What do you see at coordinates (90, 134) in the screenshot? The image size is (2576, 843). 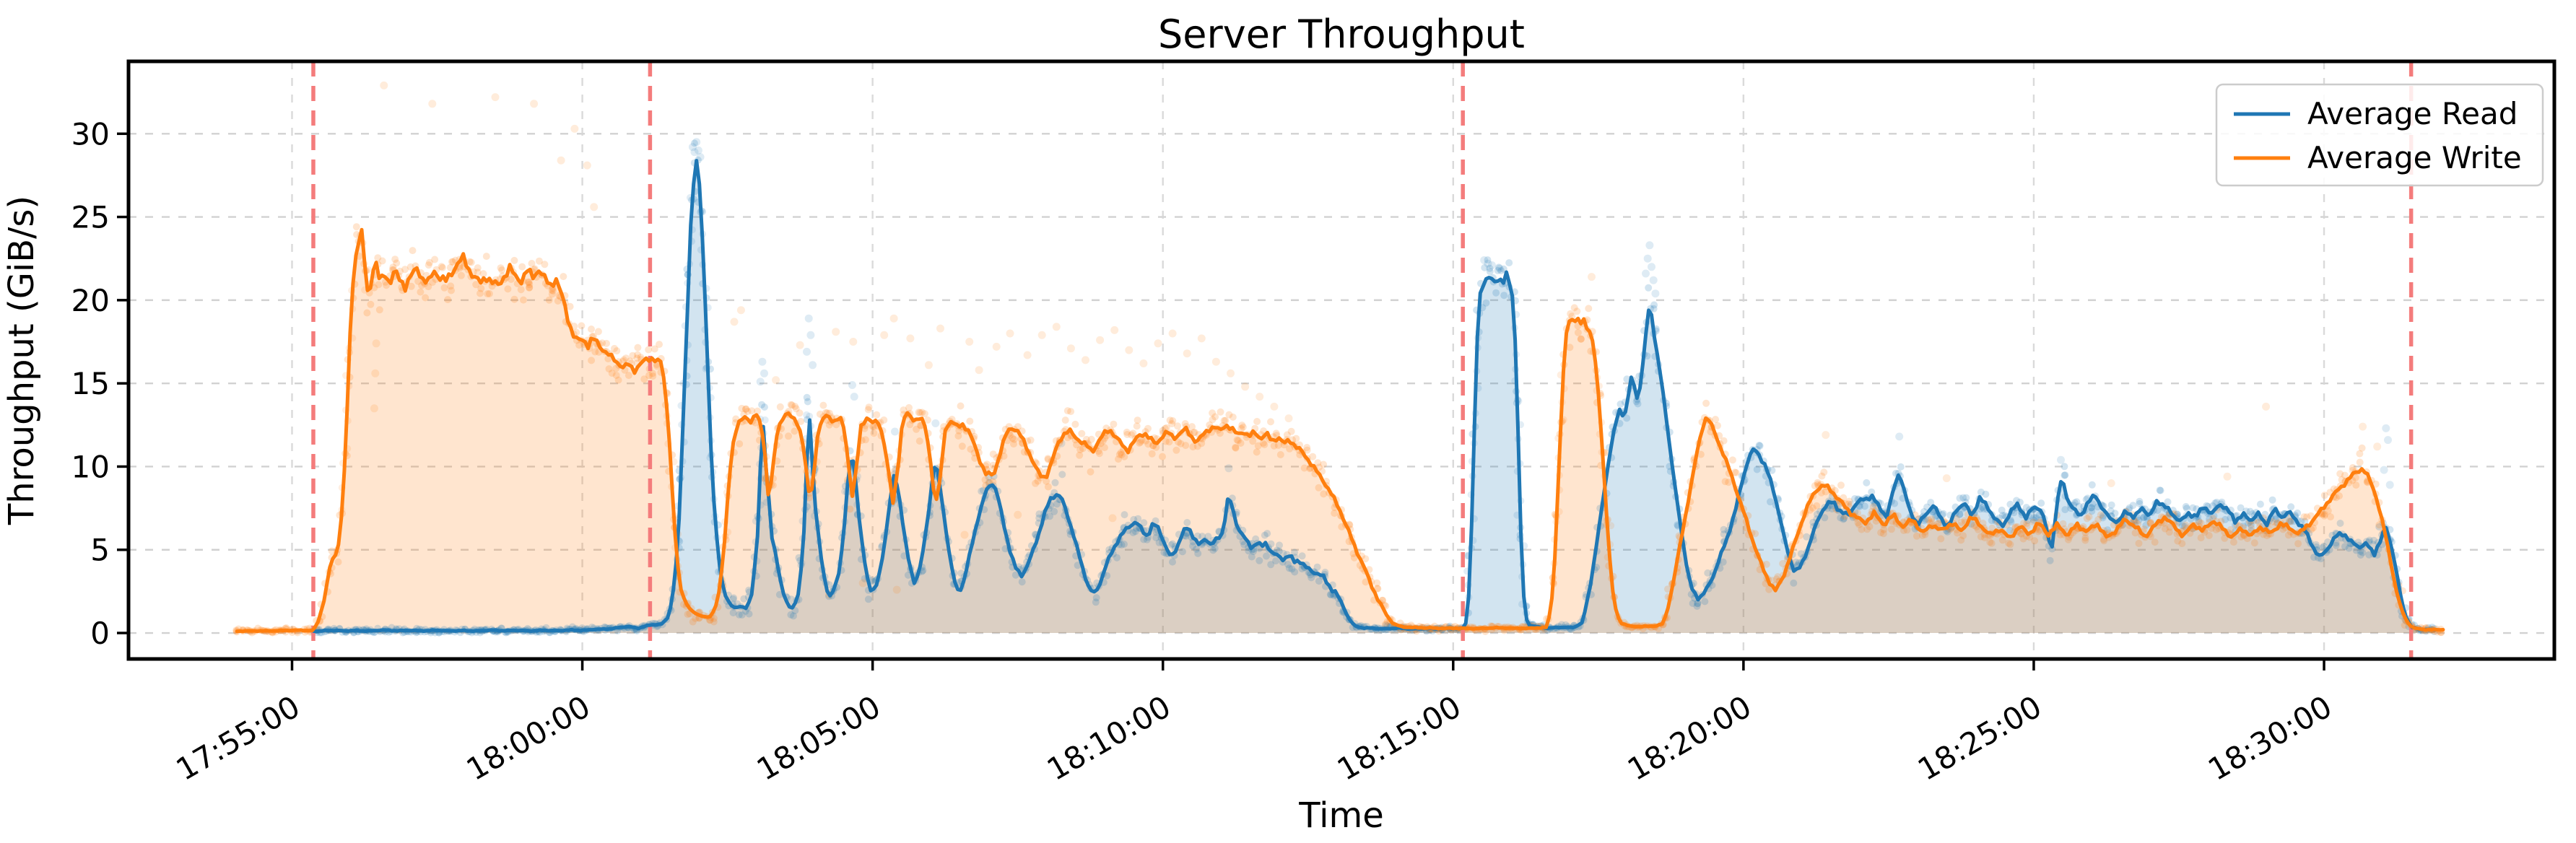 I see `y-tick-label: 30` at bounding box center [90, 134].